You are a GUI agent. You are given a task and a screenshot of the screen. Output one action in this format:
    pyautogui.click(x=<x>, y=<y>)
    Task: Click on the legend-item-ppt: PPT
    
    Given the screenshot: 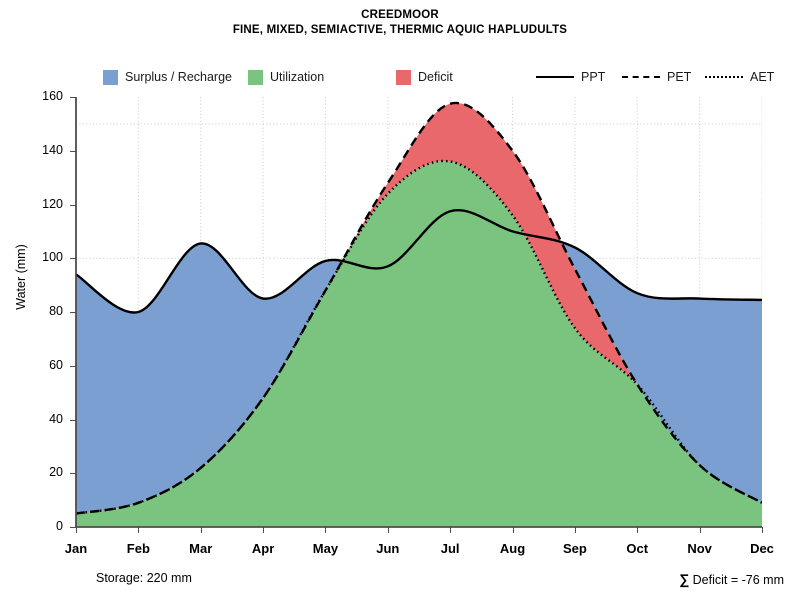 What is the action you would take?
    pyautogui.click(x=570, y=77)
    